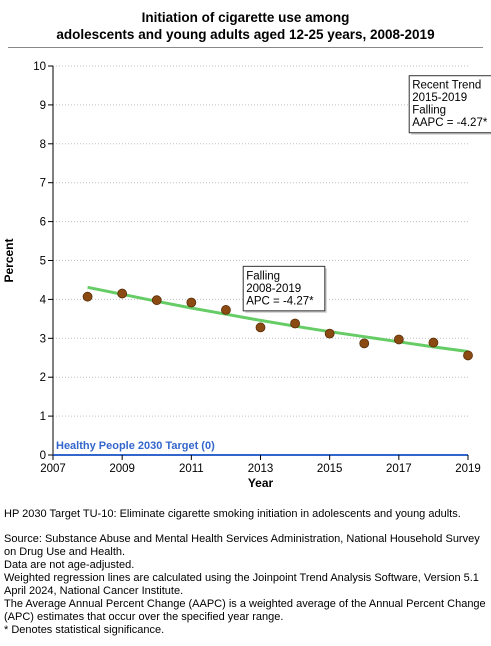 This screenshot has height=646, width=491. I want to click on y-tick-label: 10, so click(39, 67).